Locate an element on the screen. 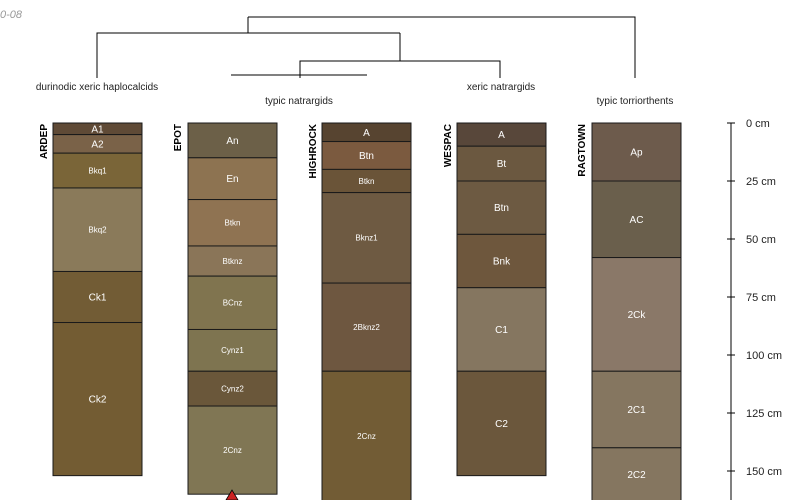  horizon-label: Bkq2 is located at coordinates (97, 230).